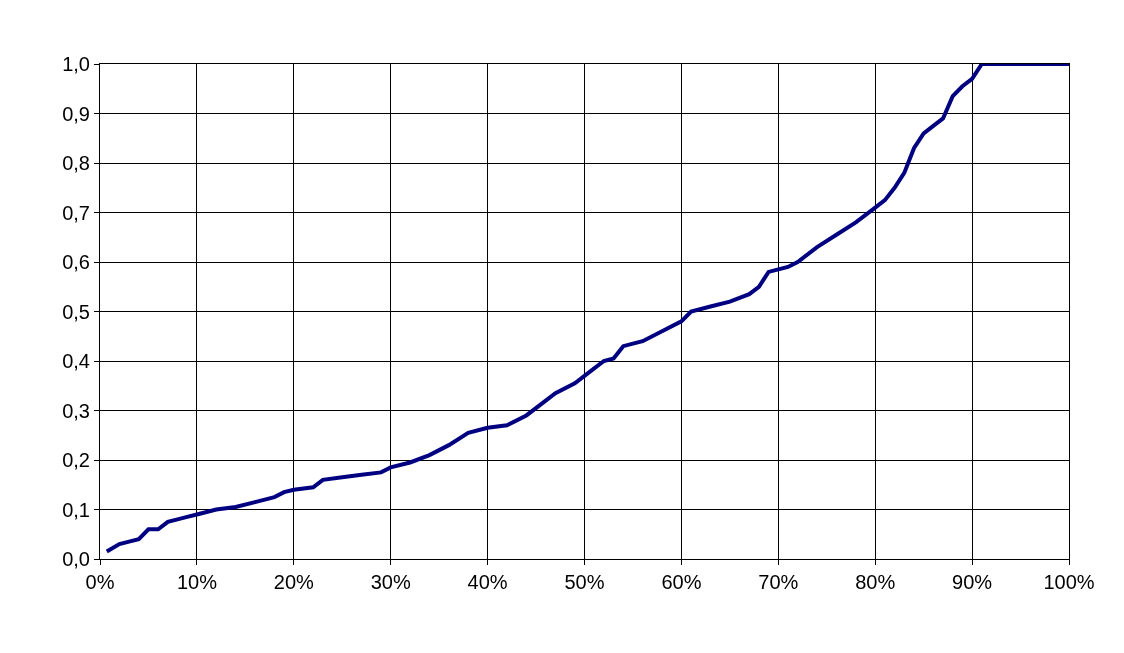  Describe the element at coordinates (76, 212) in the screenshot. I see `y-tick-label: 0,7` at that location.